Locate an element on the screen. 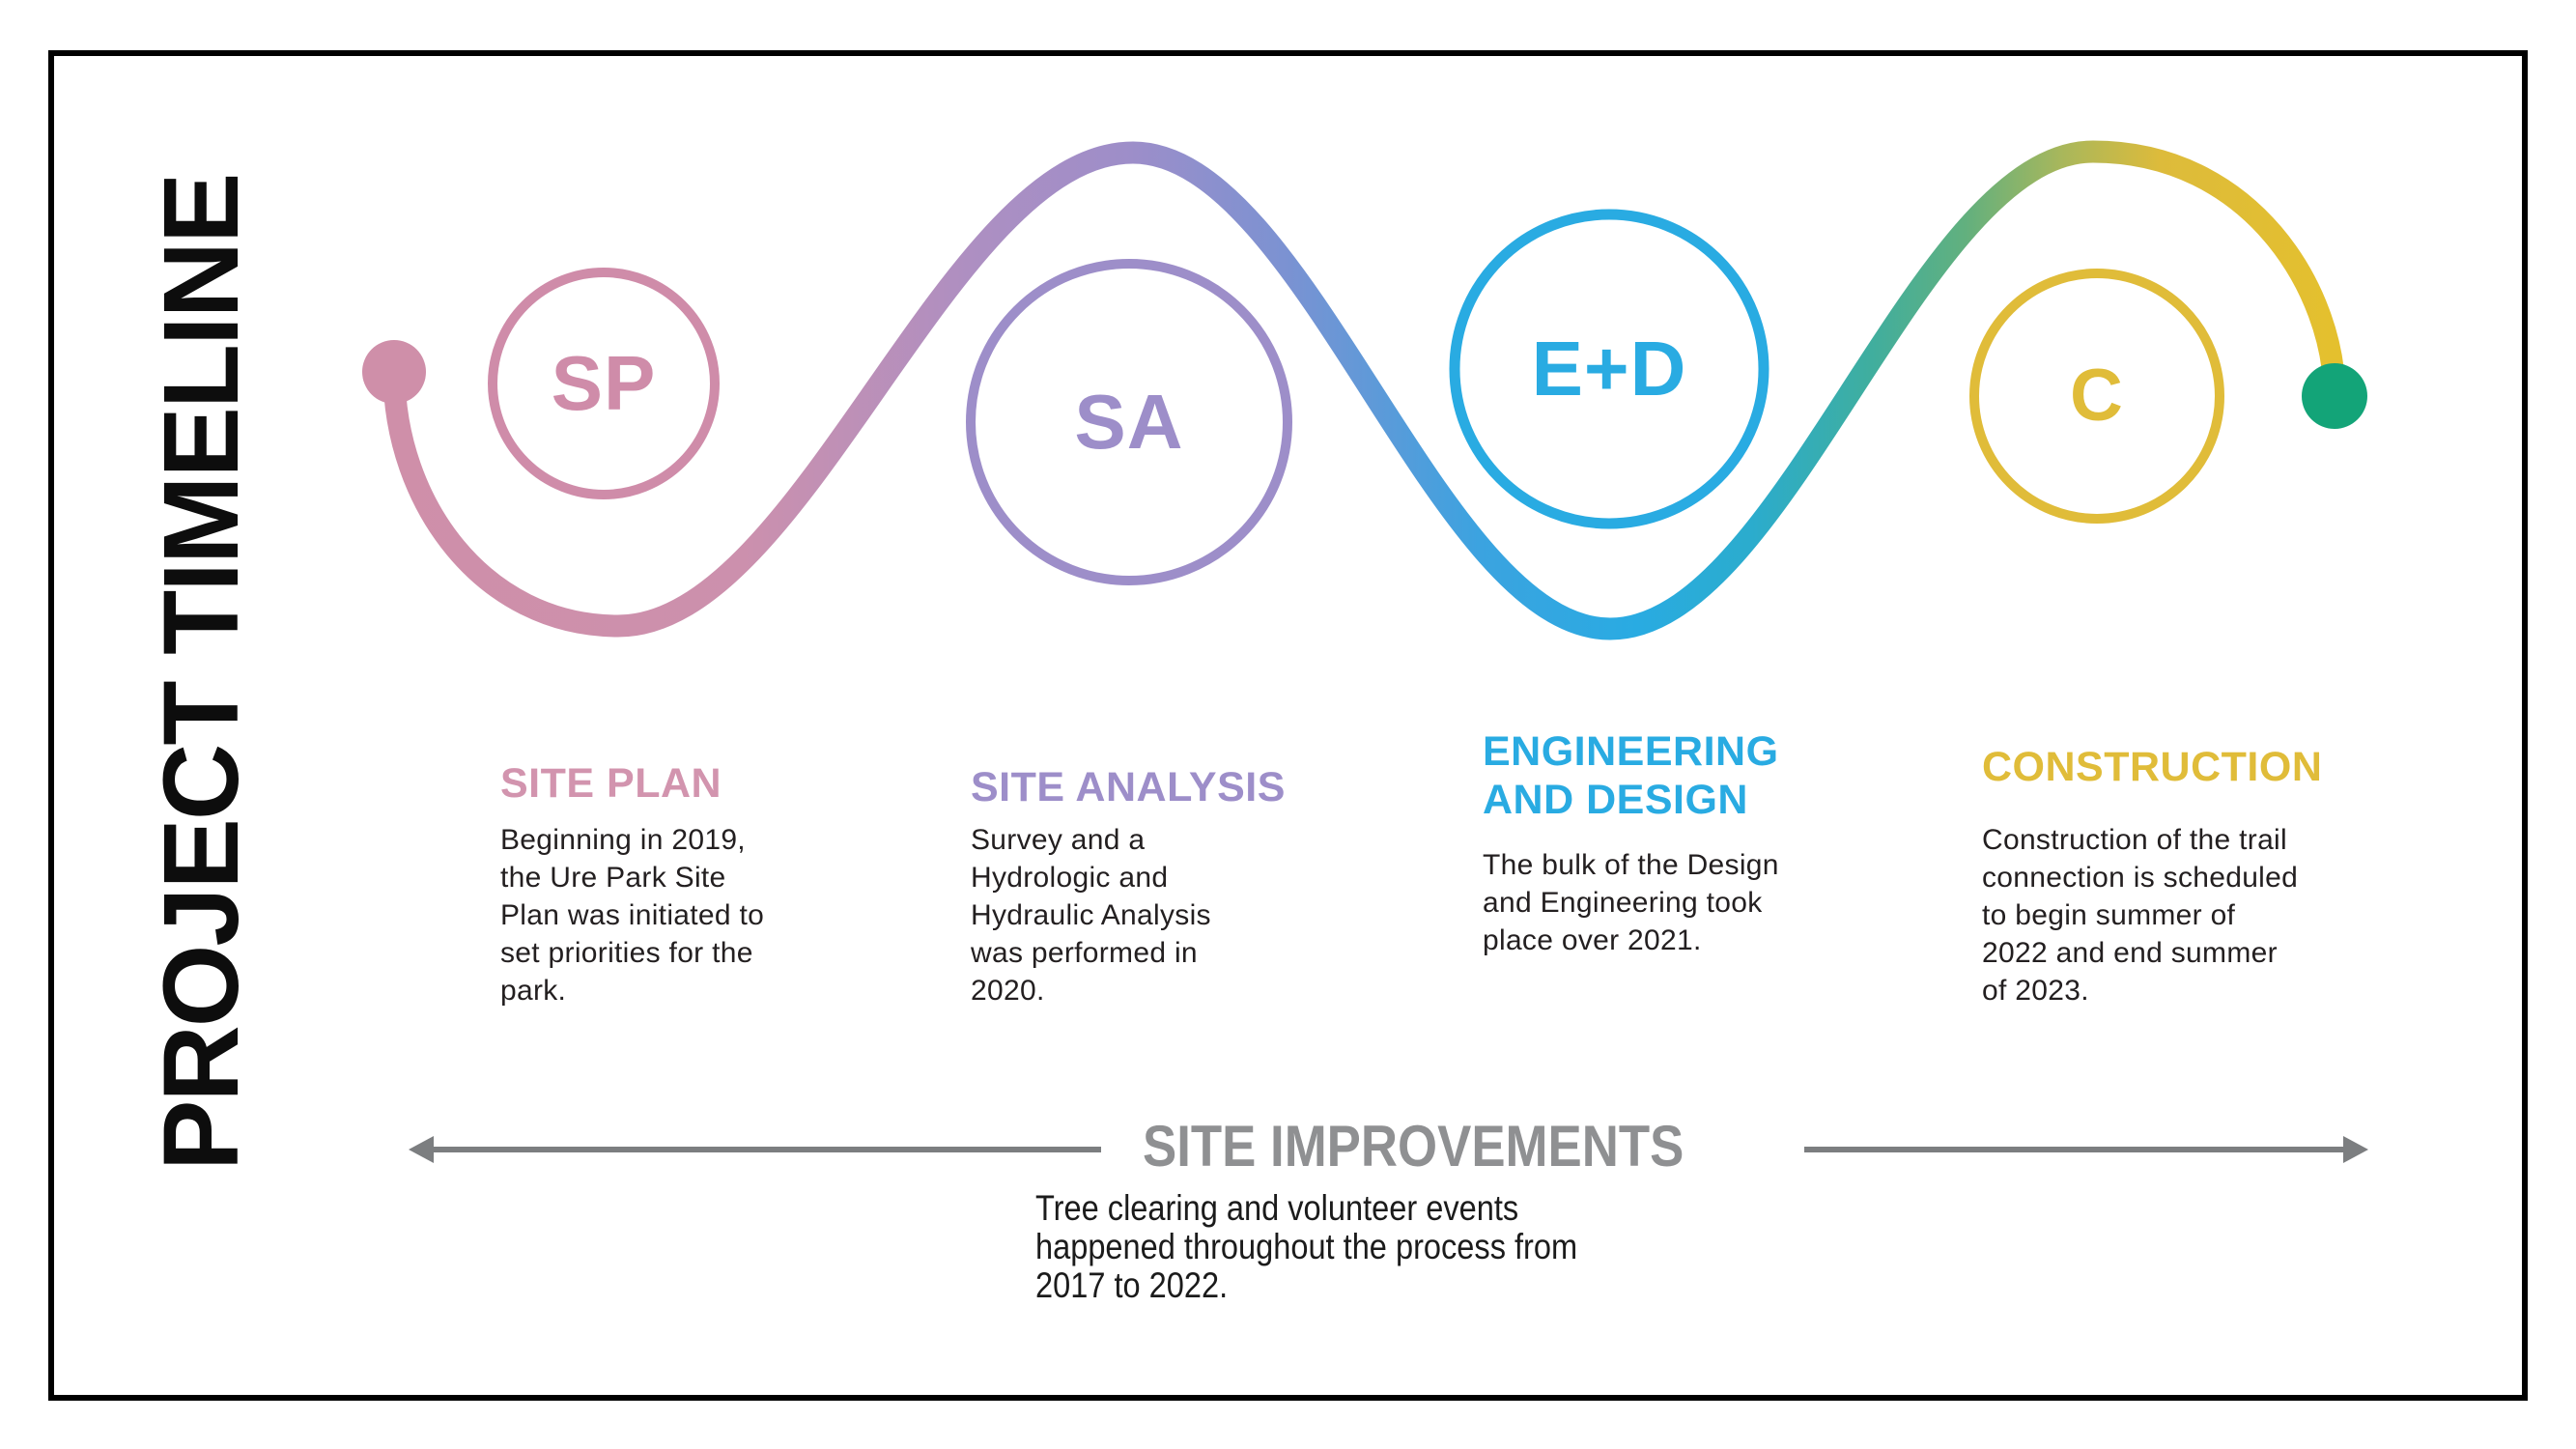  milestone-circle-c is located at coordinates (2096, 396).